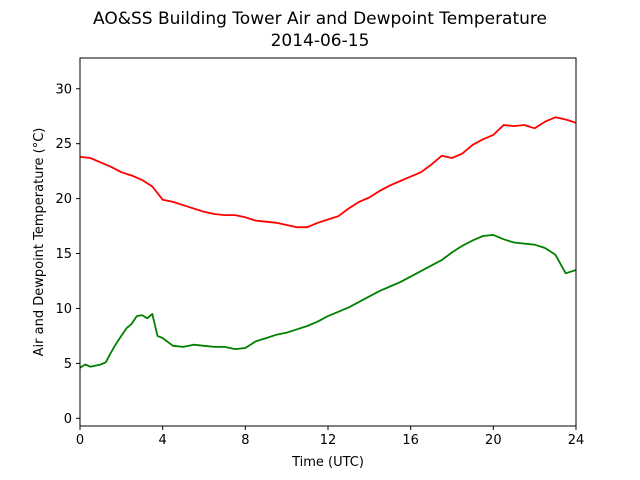  I want to click on chart-subtitle: 2014-06-15, so click(320, 41).